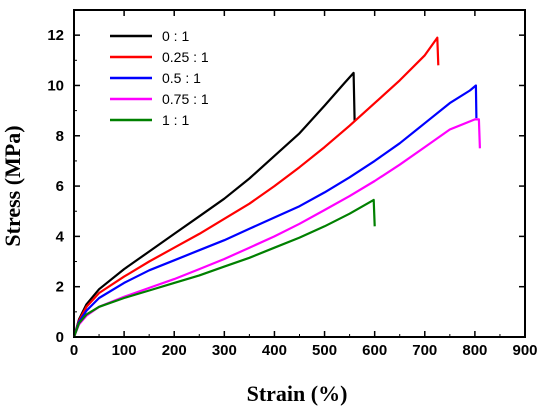 The image size is (550, 413). What do you see at coordinates (55, 85) in the screenshot?
I see `y-tick-label: 10` at bounding box center [55, 85].